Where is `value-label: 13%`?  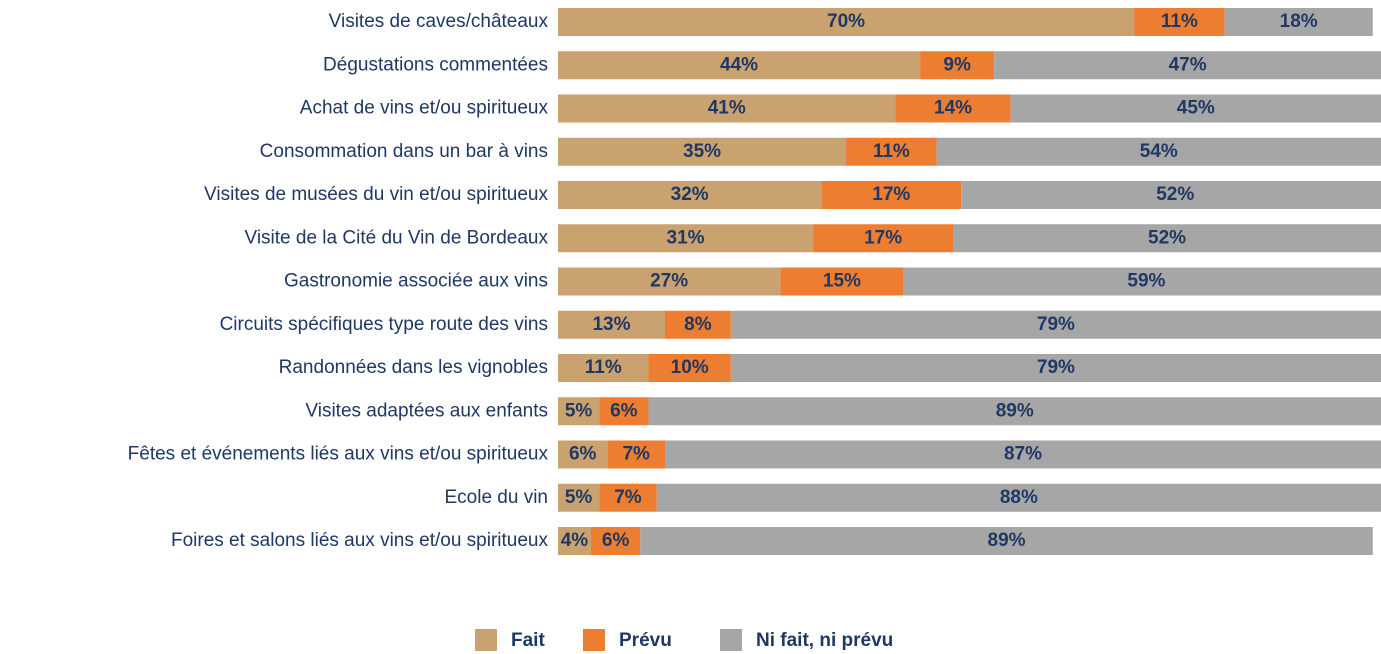
value-label: 13% is located at coordinates (611, 324).